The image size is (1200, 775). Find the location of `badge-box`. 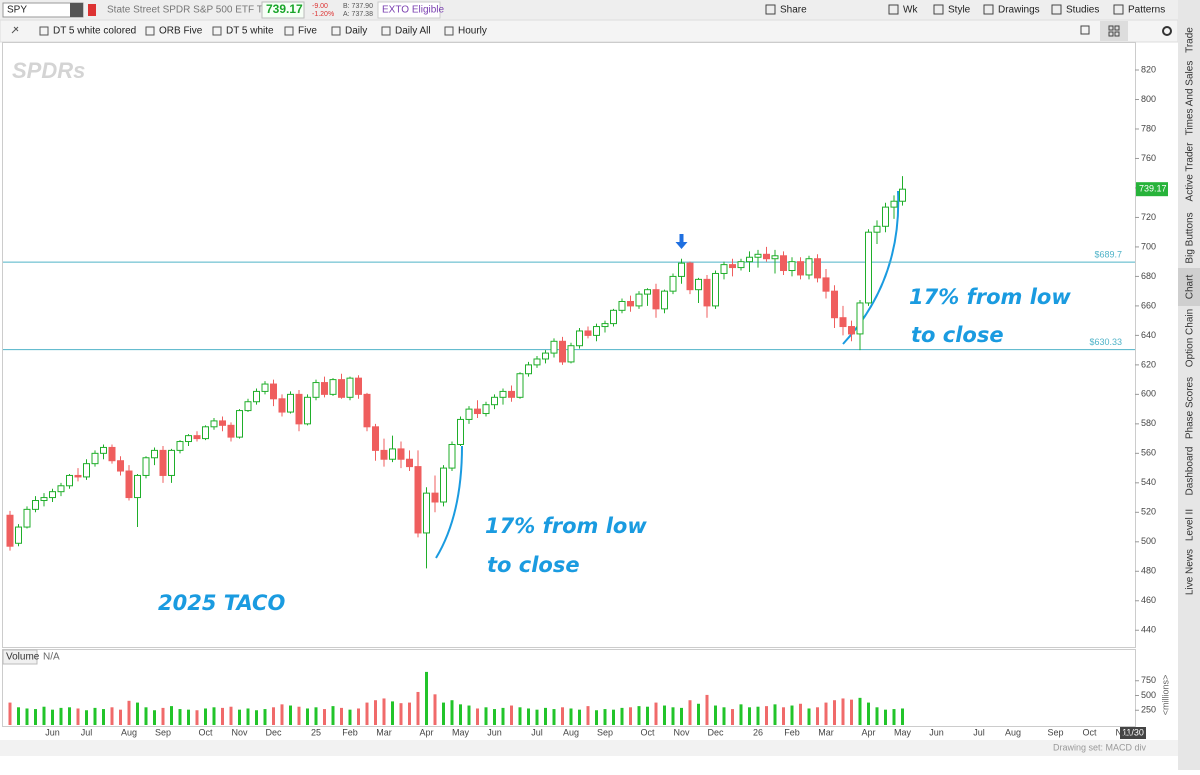

badge-box is located at coordinates (409, 10).